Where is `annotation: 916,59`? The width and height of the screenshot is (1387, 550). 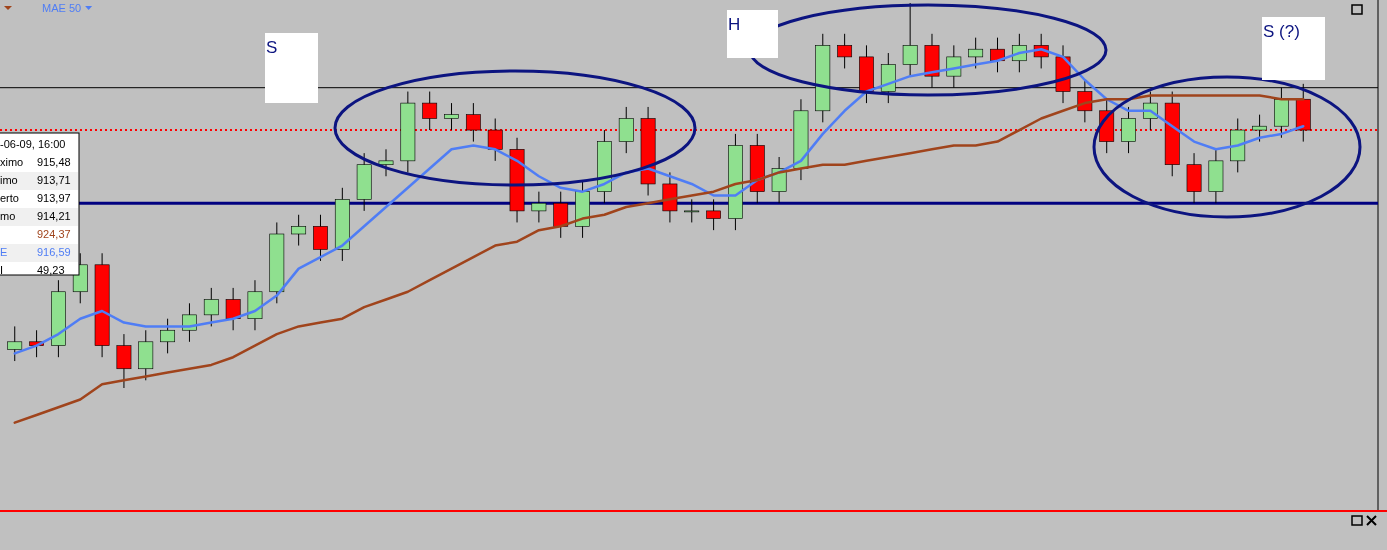
annotation: 916,59 is located at coordinates (54, 252).